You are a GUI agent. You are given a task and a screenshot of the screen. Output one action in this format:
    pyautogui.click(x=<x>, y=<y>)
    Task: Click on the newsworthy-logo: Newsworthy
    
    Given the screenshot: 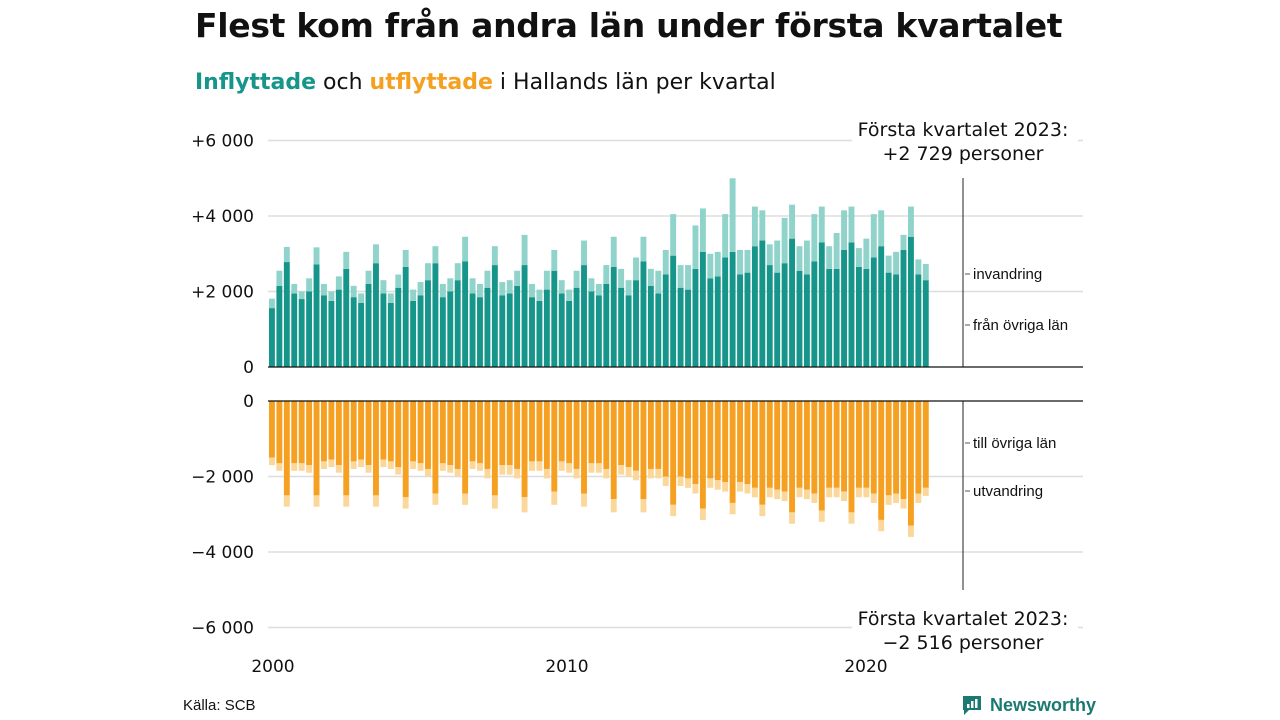 What is the action you would take?
    pyautogui.click(x=1028, y=705)
    